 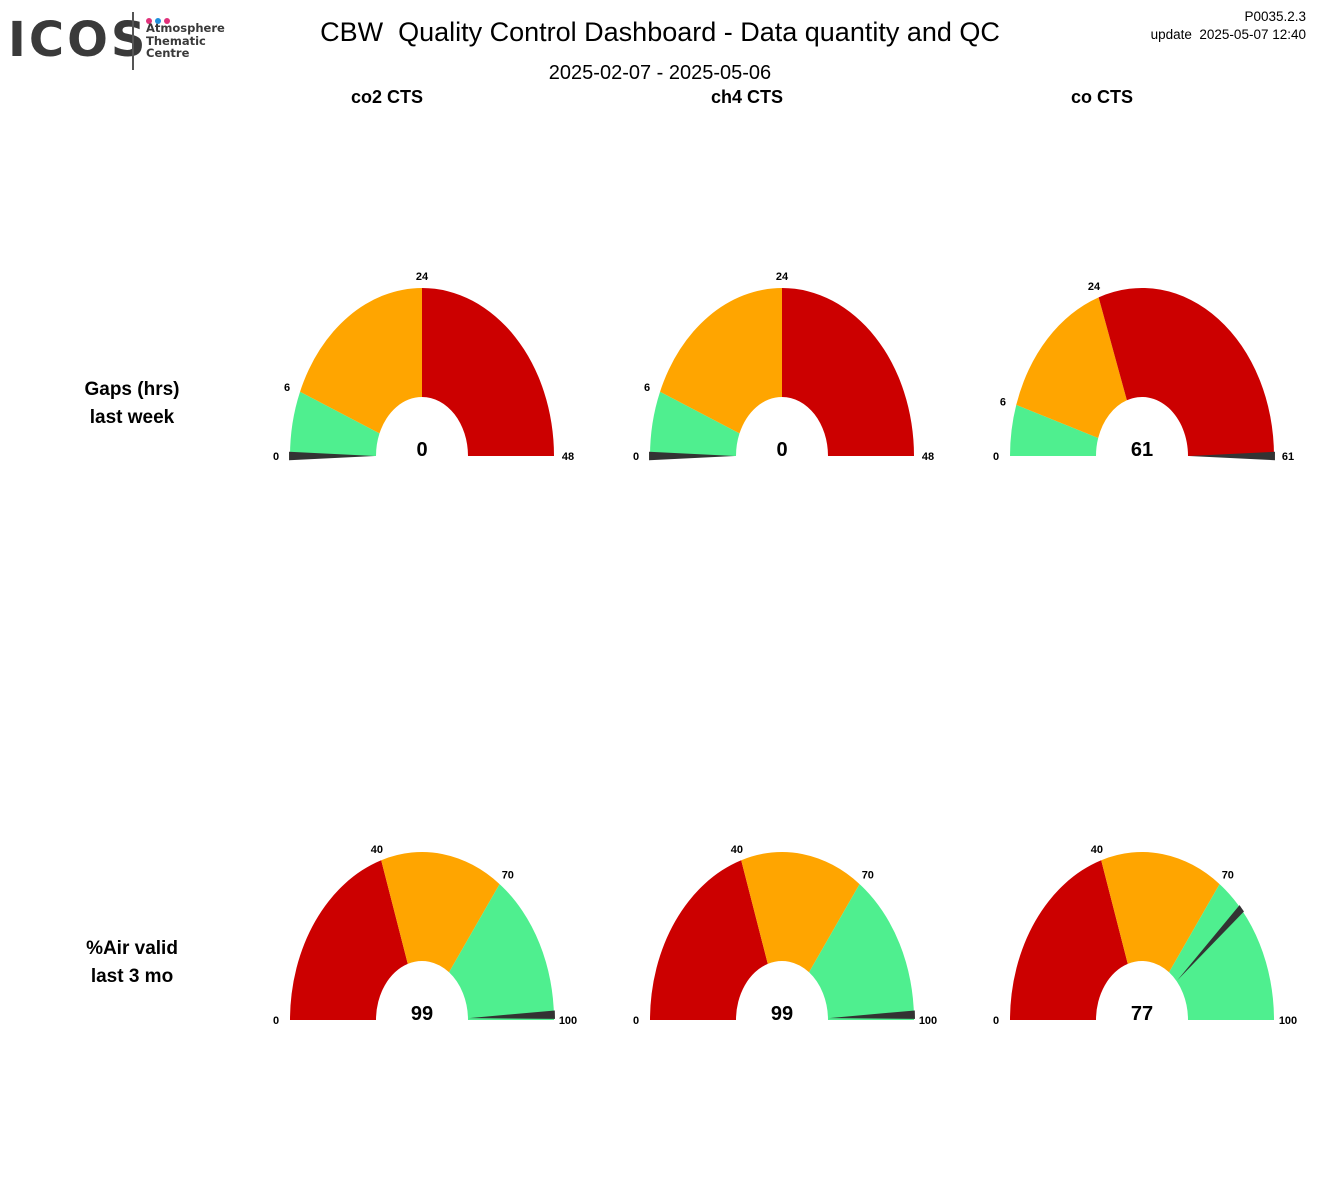 What do you see at coordinates (185, 28) in the screenshot?
I see `logo-line: Atmosphere` at bounding box center [185, 28].